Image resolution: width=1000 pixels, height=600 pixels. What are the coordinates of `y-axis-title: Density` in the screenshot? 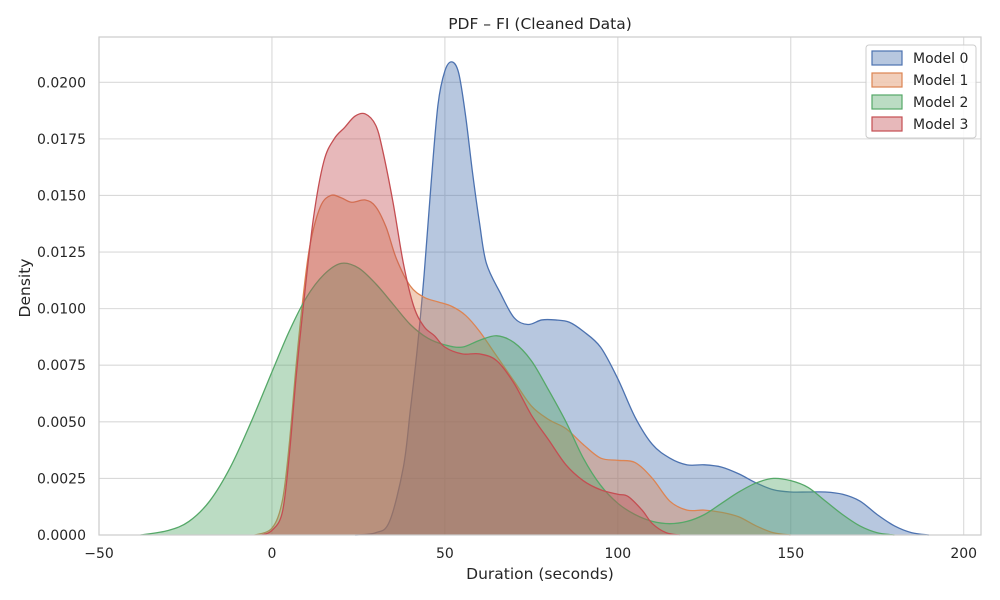 It's located at (25, 288).